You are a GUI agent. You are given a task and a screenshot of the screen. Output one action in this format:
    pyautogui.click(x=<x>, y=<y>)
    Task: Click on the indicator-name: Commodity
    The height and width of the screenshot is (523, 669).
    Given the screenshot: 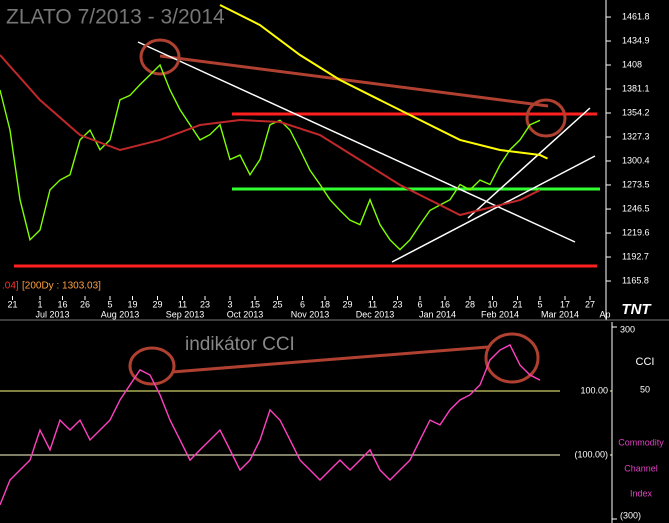 What is the action you would take?
    pyautogui.click(x=641, y=442)
    